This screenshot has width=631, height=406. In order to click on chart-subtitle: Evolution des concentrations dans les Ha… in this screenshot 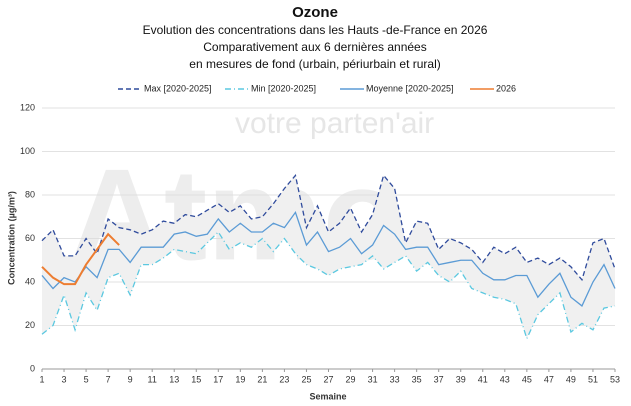, I will do `click(315, 30)`.